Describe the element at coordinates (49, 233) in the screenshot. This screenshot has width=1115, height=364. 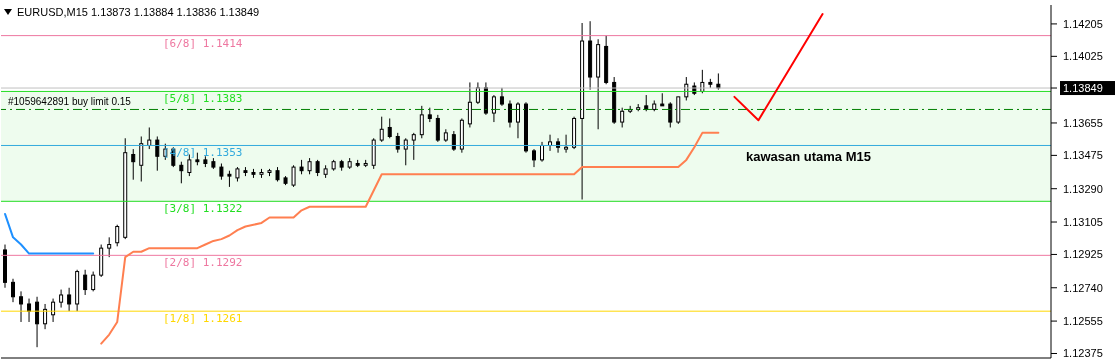
I see `line-series` at that location.